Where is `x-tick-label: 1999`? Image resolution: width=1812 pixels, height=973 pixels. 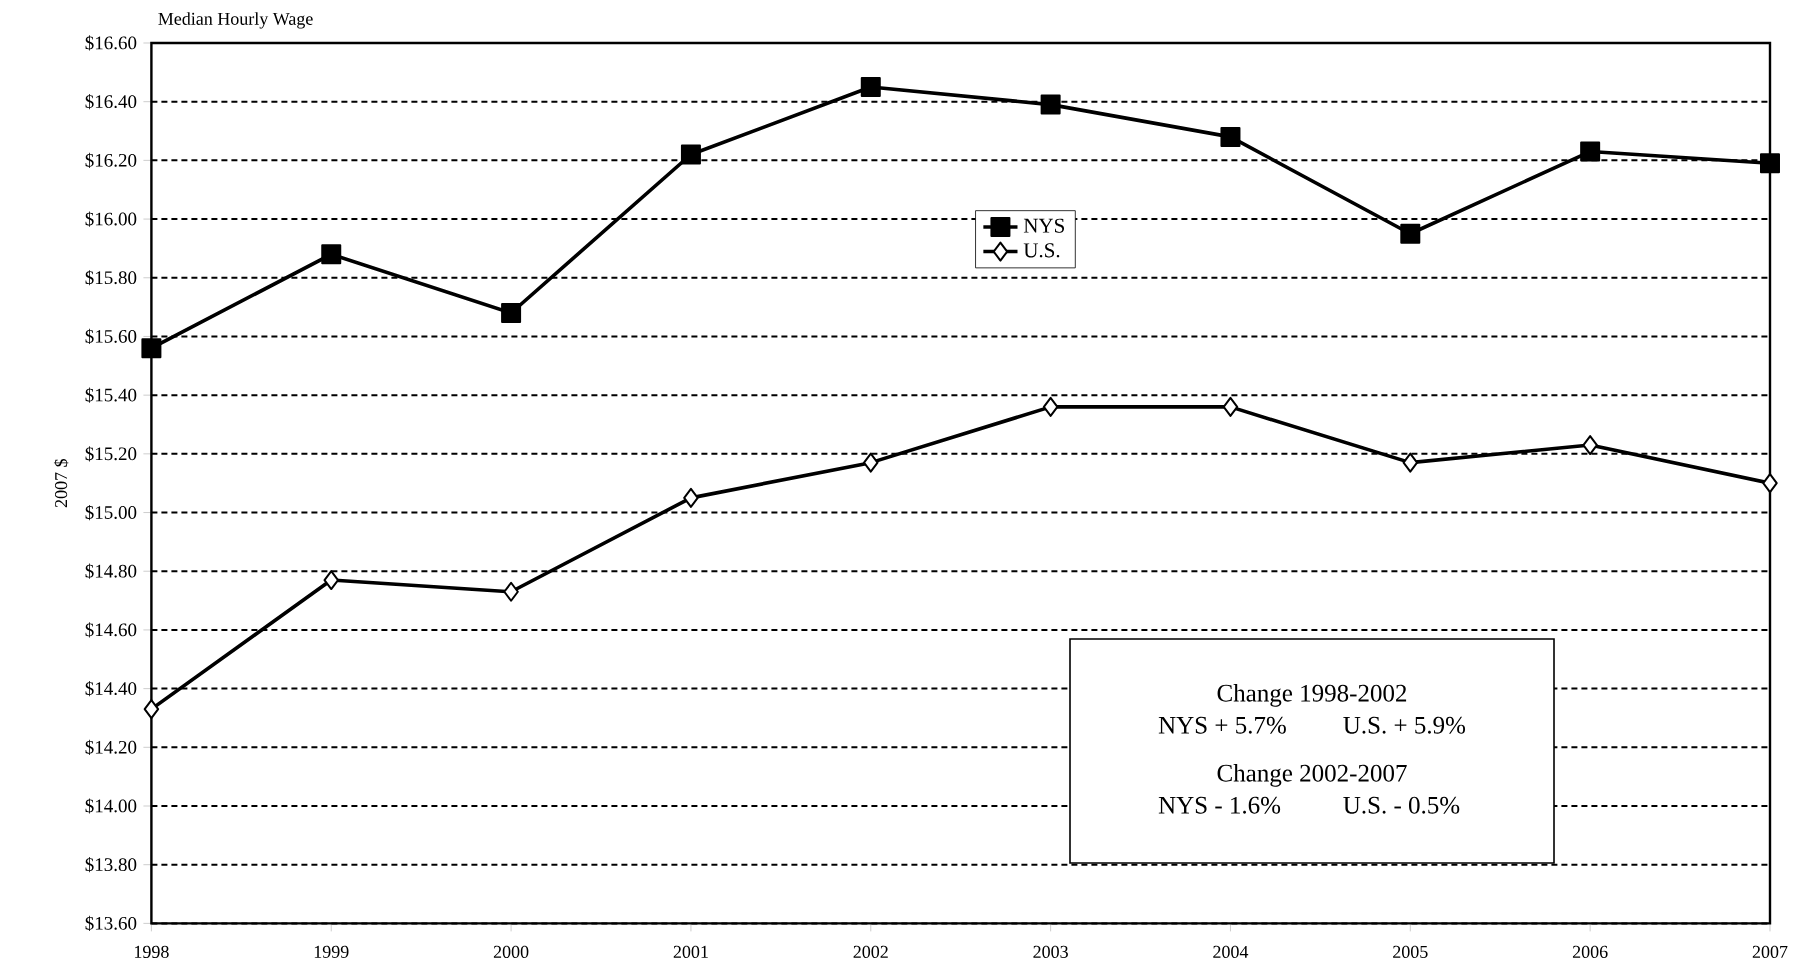 x-tick-label: 1999 is located at coordinates (331, 951).